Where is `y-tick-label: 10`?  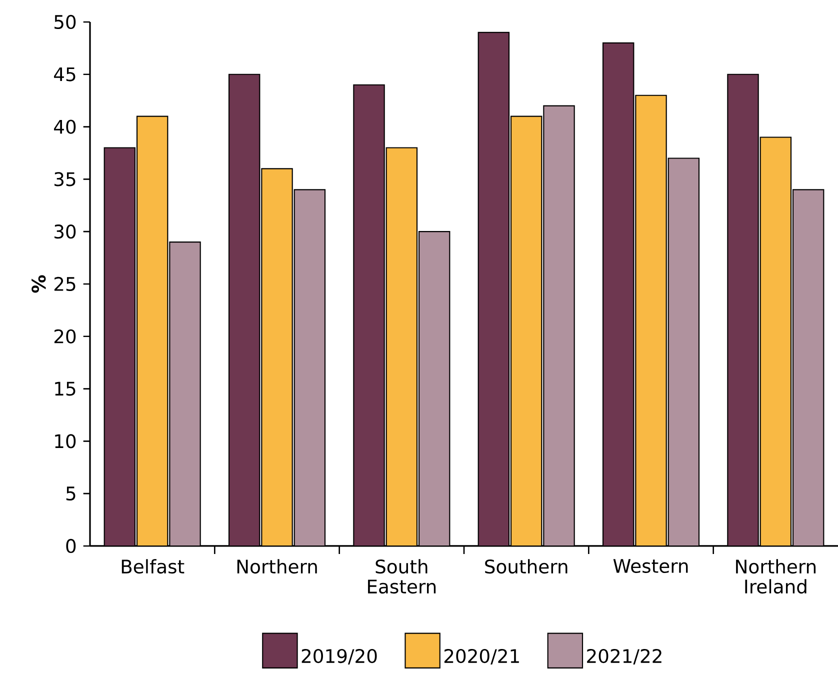
y-tick-label: 10 is located at coordinates (65, 441).